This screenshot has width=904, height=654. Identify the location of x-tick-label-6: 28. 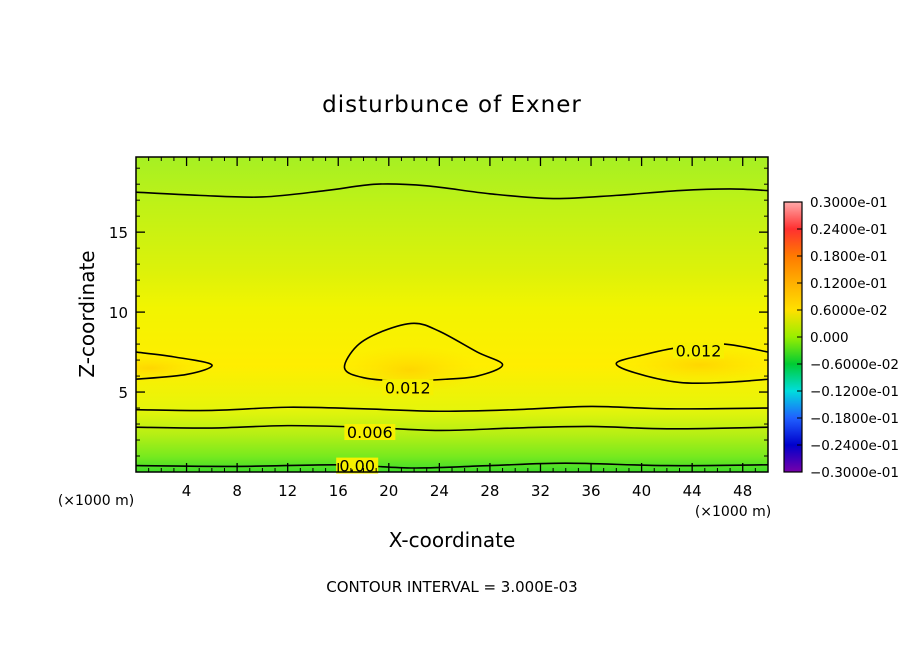
(489, 491).